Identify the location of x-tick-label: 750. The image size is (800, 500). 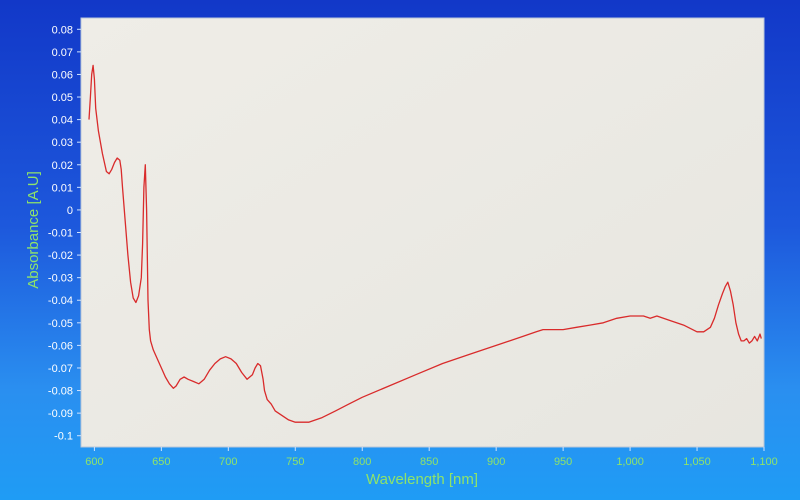
(295, 462).